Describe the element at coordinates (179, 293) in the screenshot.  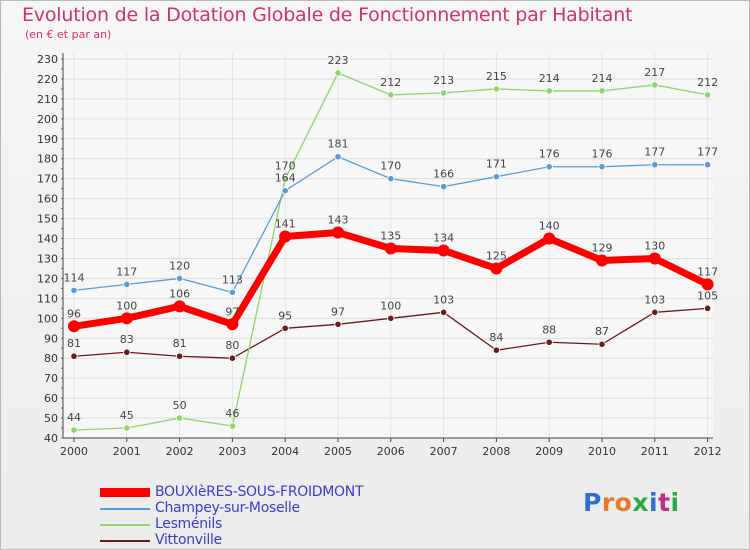
I see `data-label: 106` at that location.